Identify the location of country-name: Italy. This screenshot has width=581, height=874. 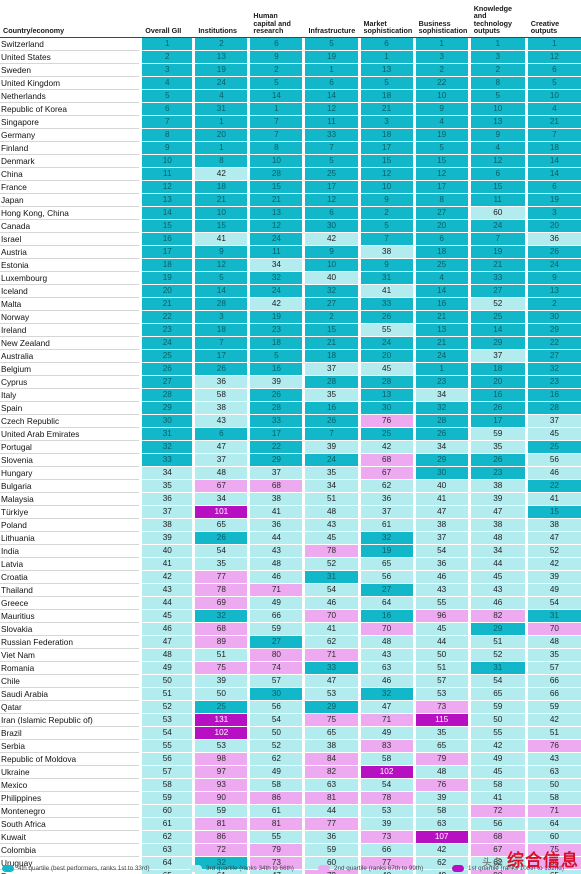
(69, 395).